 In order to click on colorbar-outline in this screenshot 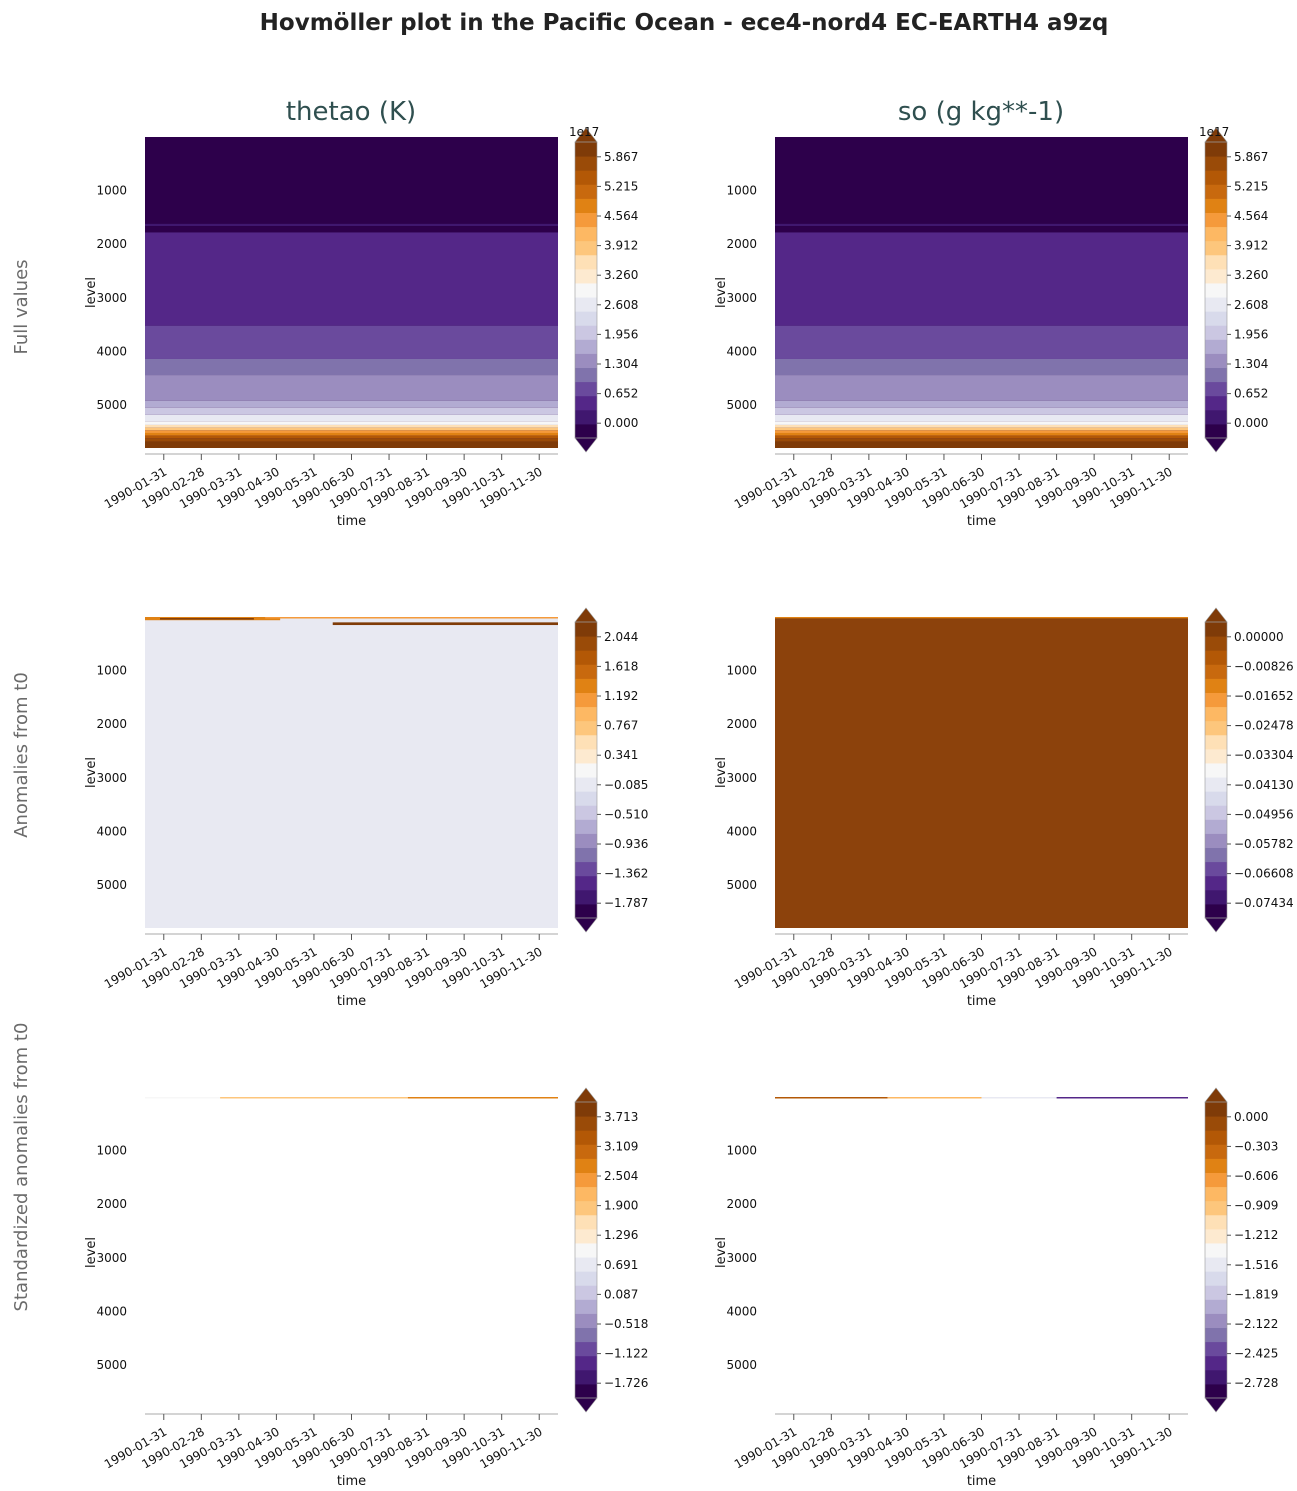, I will do `click(586, 770)`.